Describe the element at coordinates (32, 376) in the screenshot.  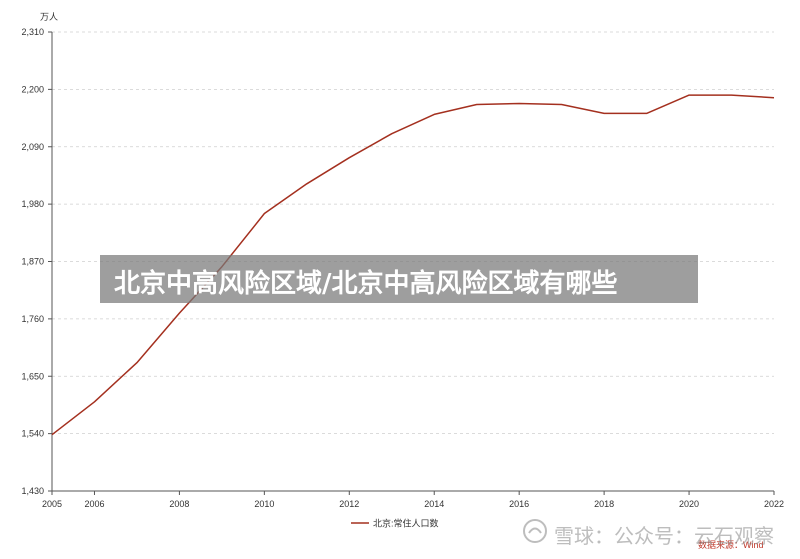
I see `y-tick-label: 1,650` at that location.